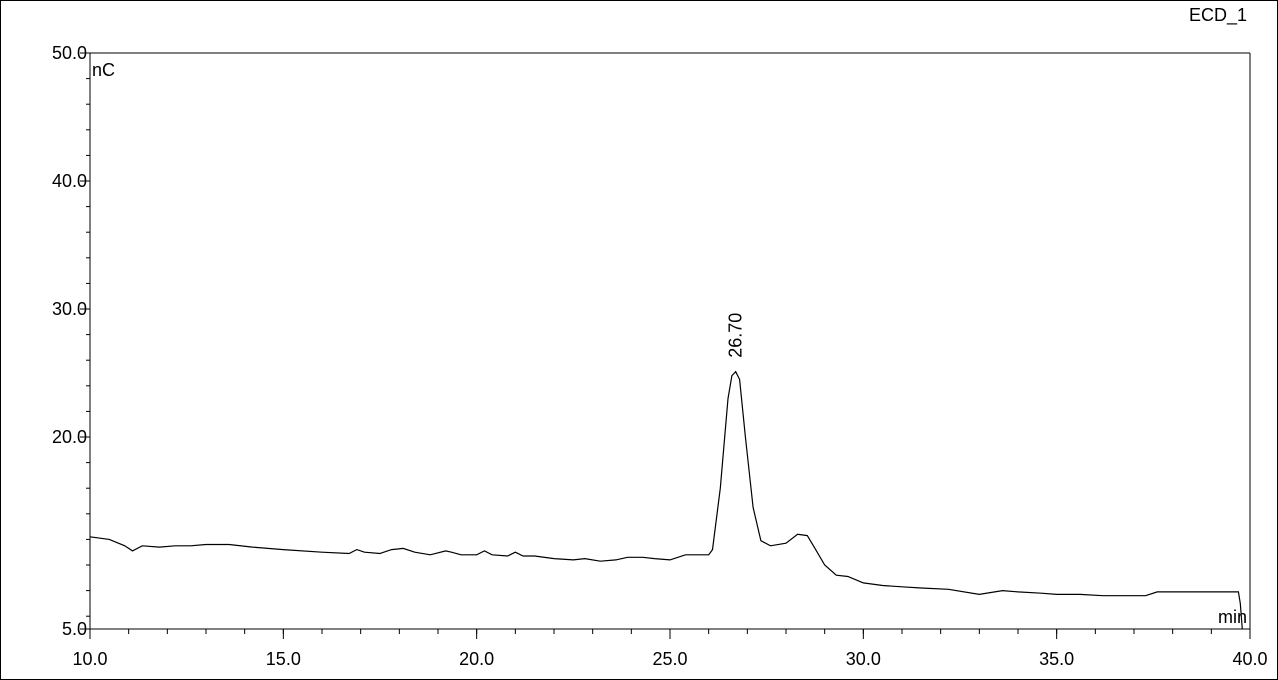 This screenshot has width=1278, height=680. I want to click on y-tick-label: 50.0, so click(69, 53).